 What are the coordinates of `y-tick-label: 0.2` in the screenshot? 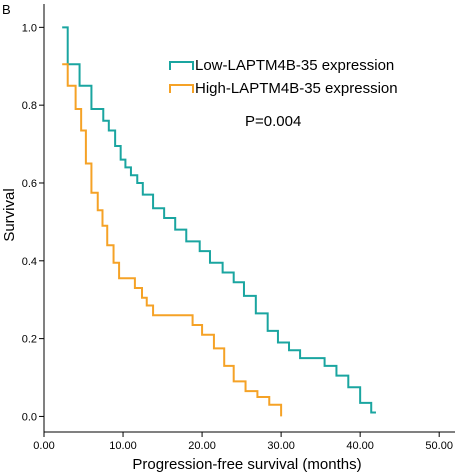 It's located at (29, 340).